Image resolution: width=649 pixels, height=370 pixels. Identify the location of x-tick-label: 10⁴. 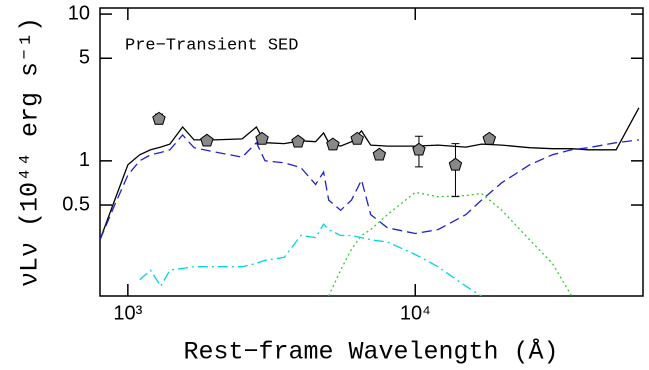
(415, 313).